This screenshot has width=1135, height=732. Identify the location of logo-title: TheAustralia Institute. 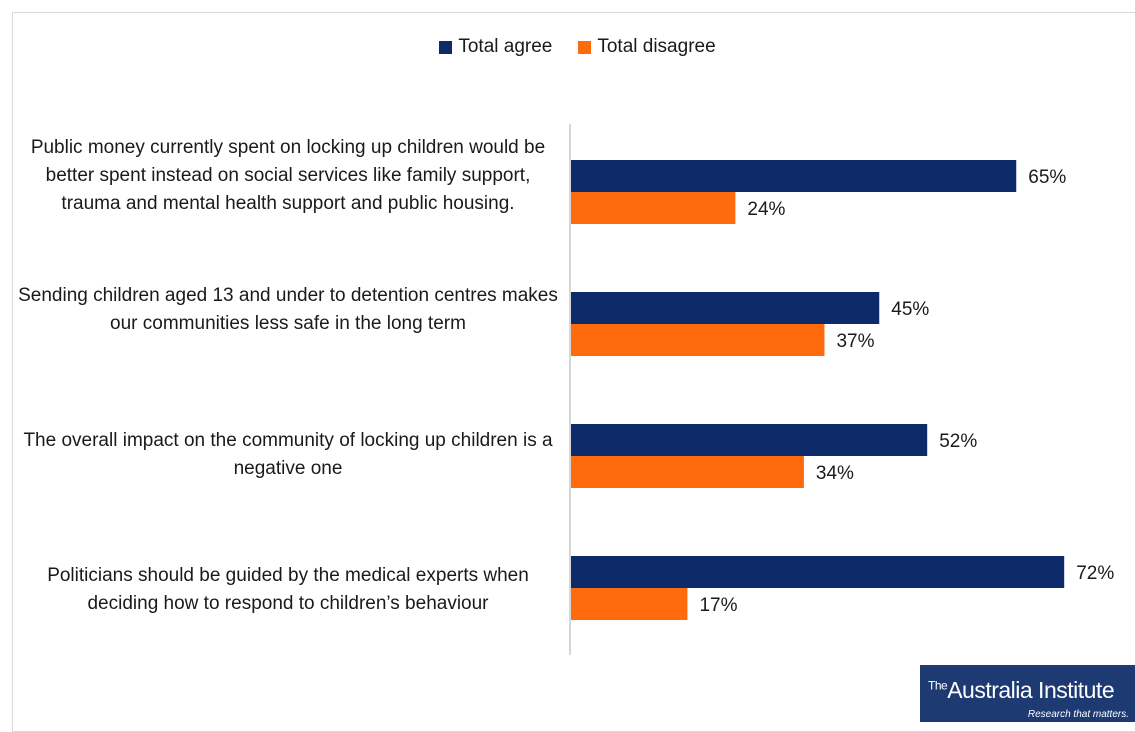
(1021, 690).